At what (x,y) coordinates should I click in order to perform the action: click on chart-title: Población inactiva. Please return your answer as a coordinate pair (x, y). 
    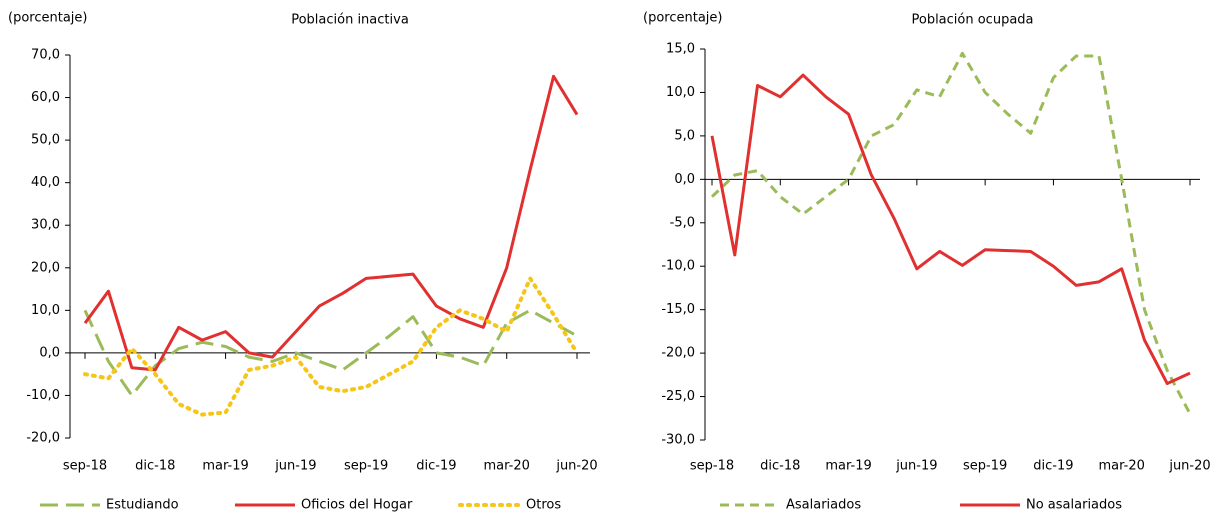
    Looking at the image, I should click on (350, 20).